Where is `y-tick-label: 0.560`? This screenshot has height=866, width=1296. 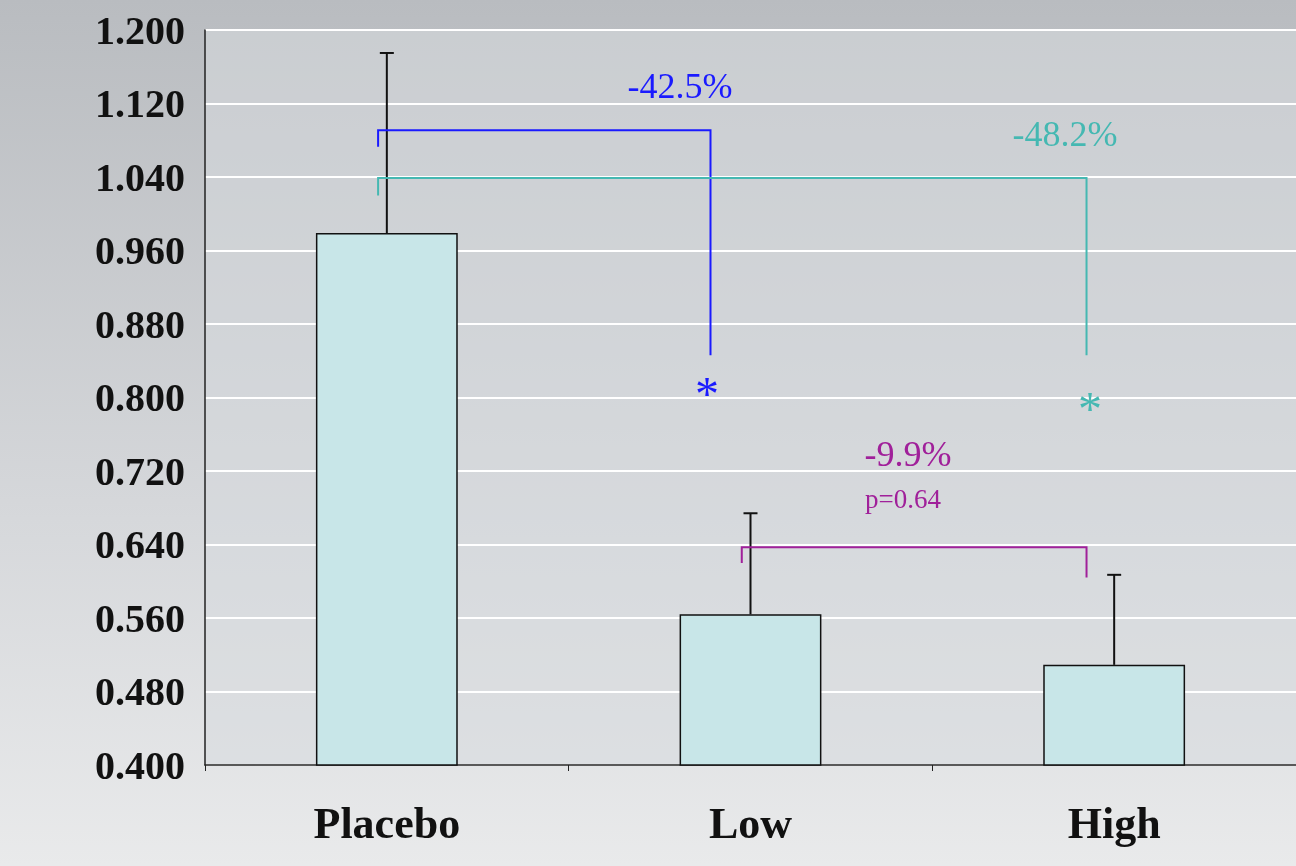
y-tick-label: 0.560 is located at coordinates (140, 618).